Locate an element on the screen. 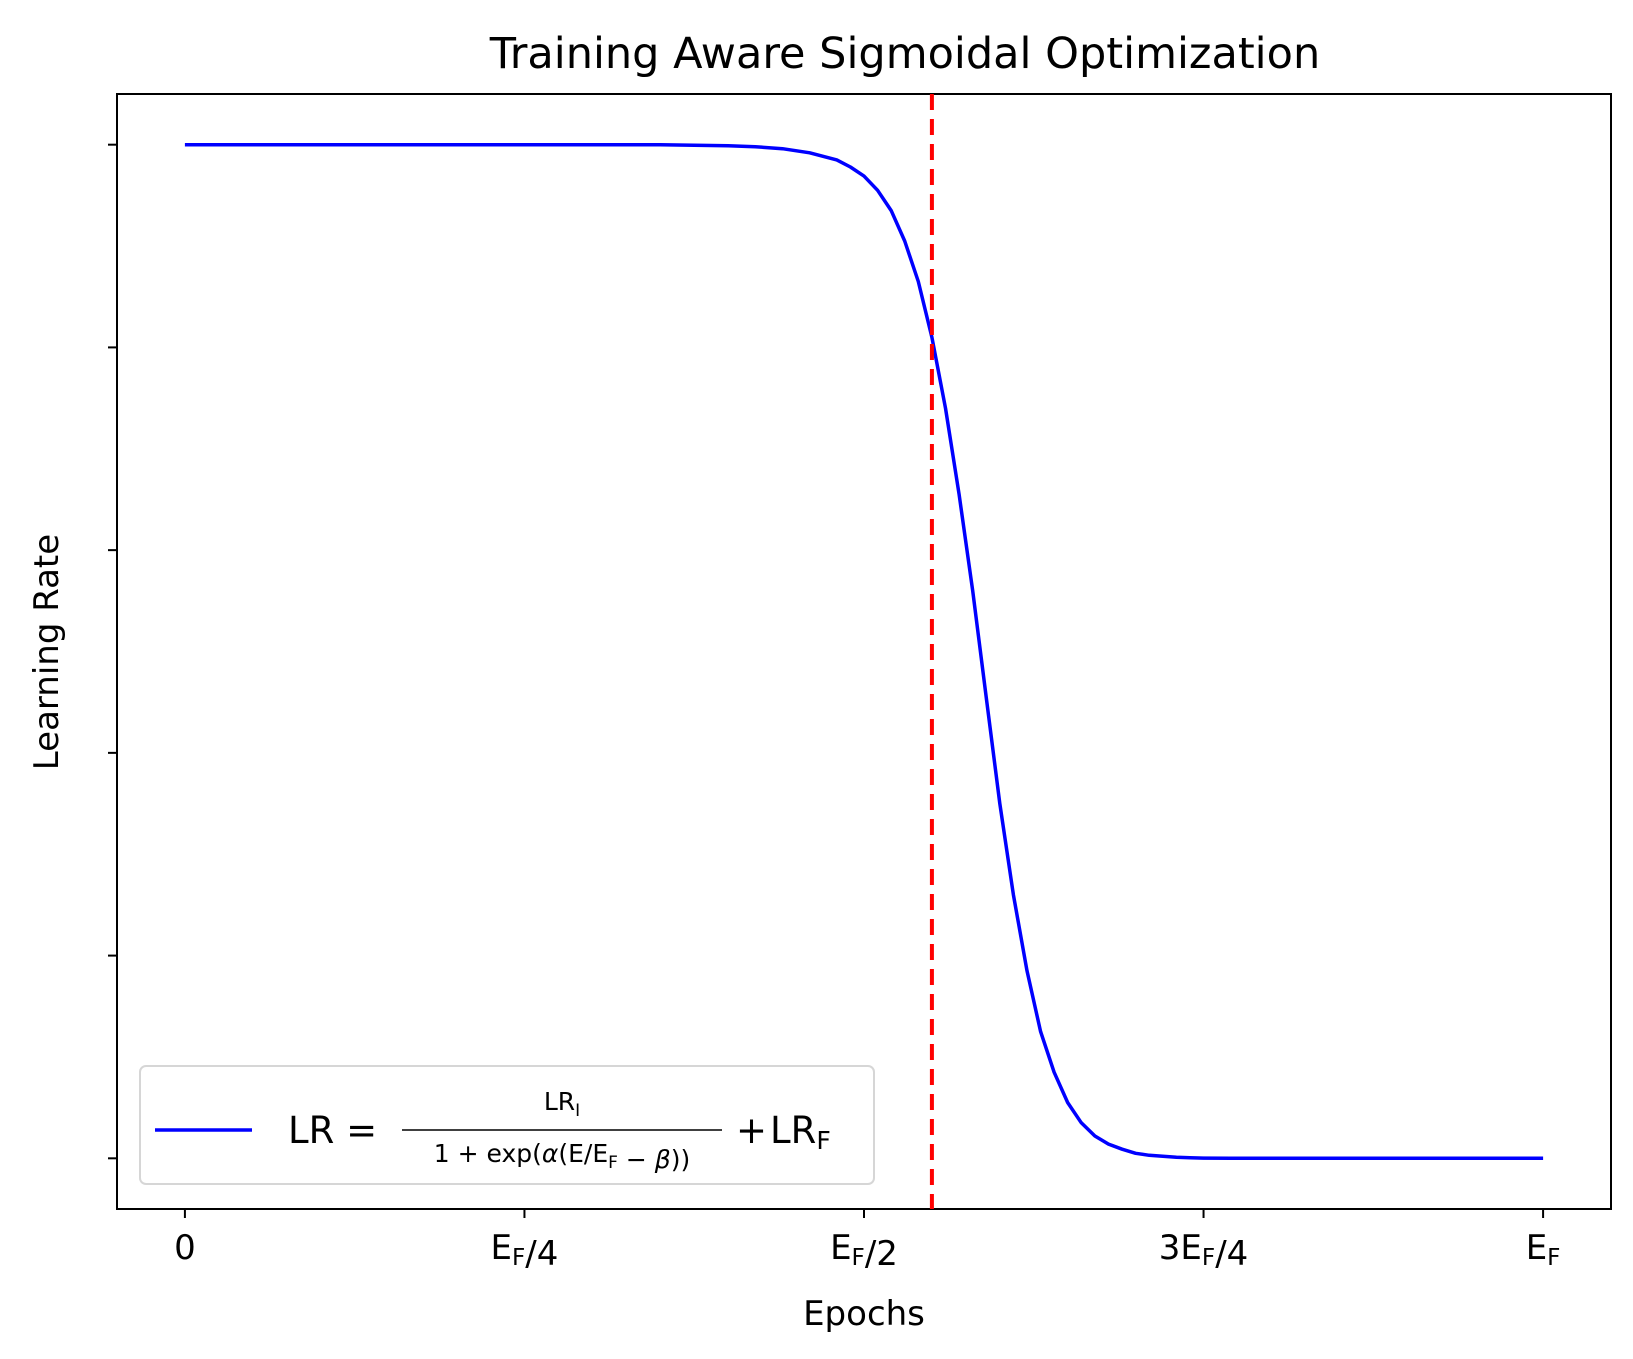 The height and width of the screenshot is (1359, 1633). y-axis-label: Learning Rate is located at coordinates (47, 652).